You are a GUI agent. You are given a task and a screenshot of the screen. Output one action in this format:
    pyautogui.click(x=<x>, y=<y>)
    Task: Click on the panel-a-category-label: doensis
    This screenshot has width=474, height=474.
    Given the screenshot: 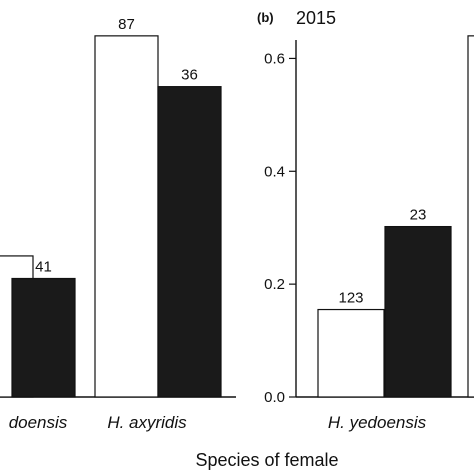 What is the action you would take?
    pyautogui.click(x=38, y=422)
    